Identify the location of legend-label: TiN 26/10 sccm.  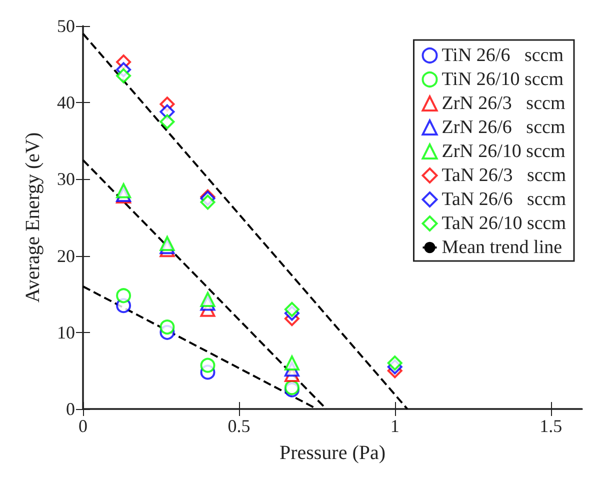
(503, 79).